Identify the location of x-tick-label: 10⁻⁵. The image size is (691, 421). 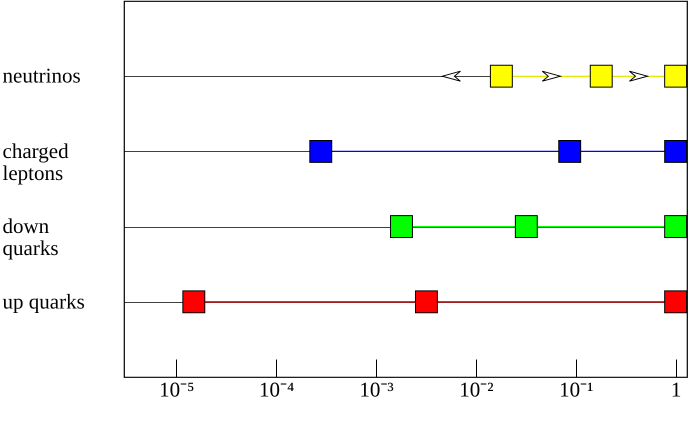
(176, 390).